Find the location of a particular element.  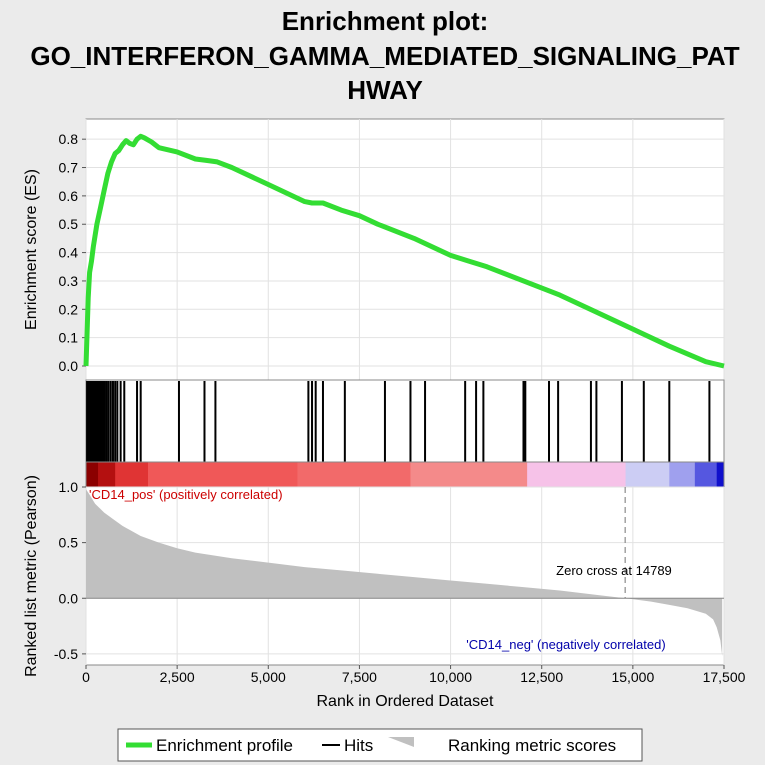

legend-label: Ranking metric scores is located at coordinates (532, 745).